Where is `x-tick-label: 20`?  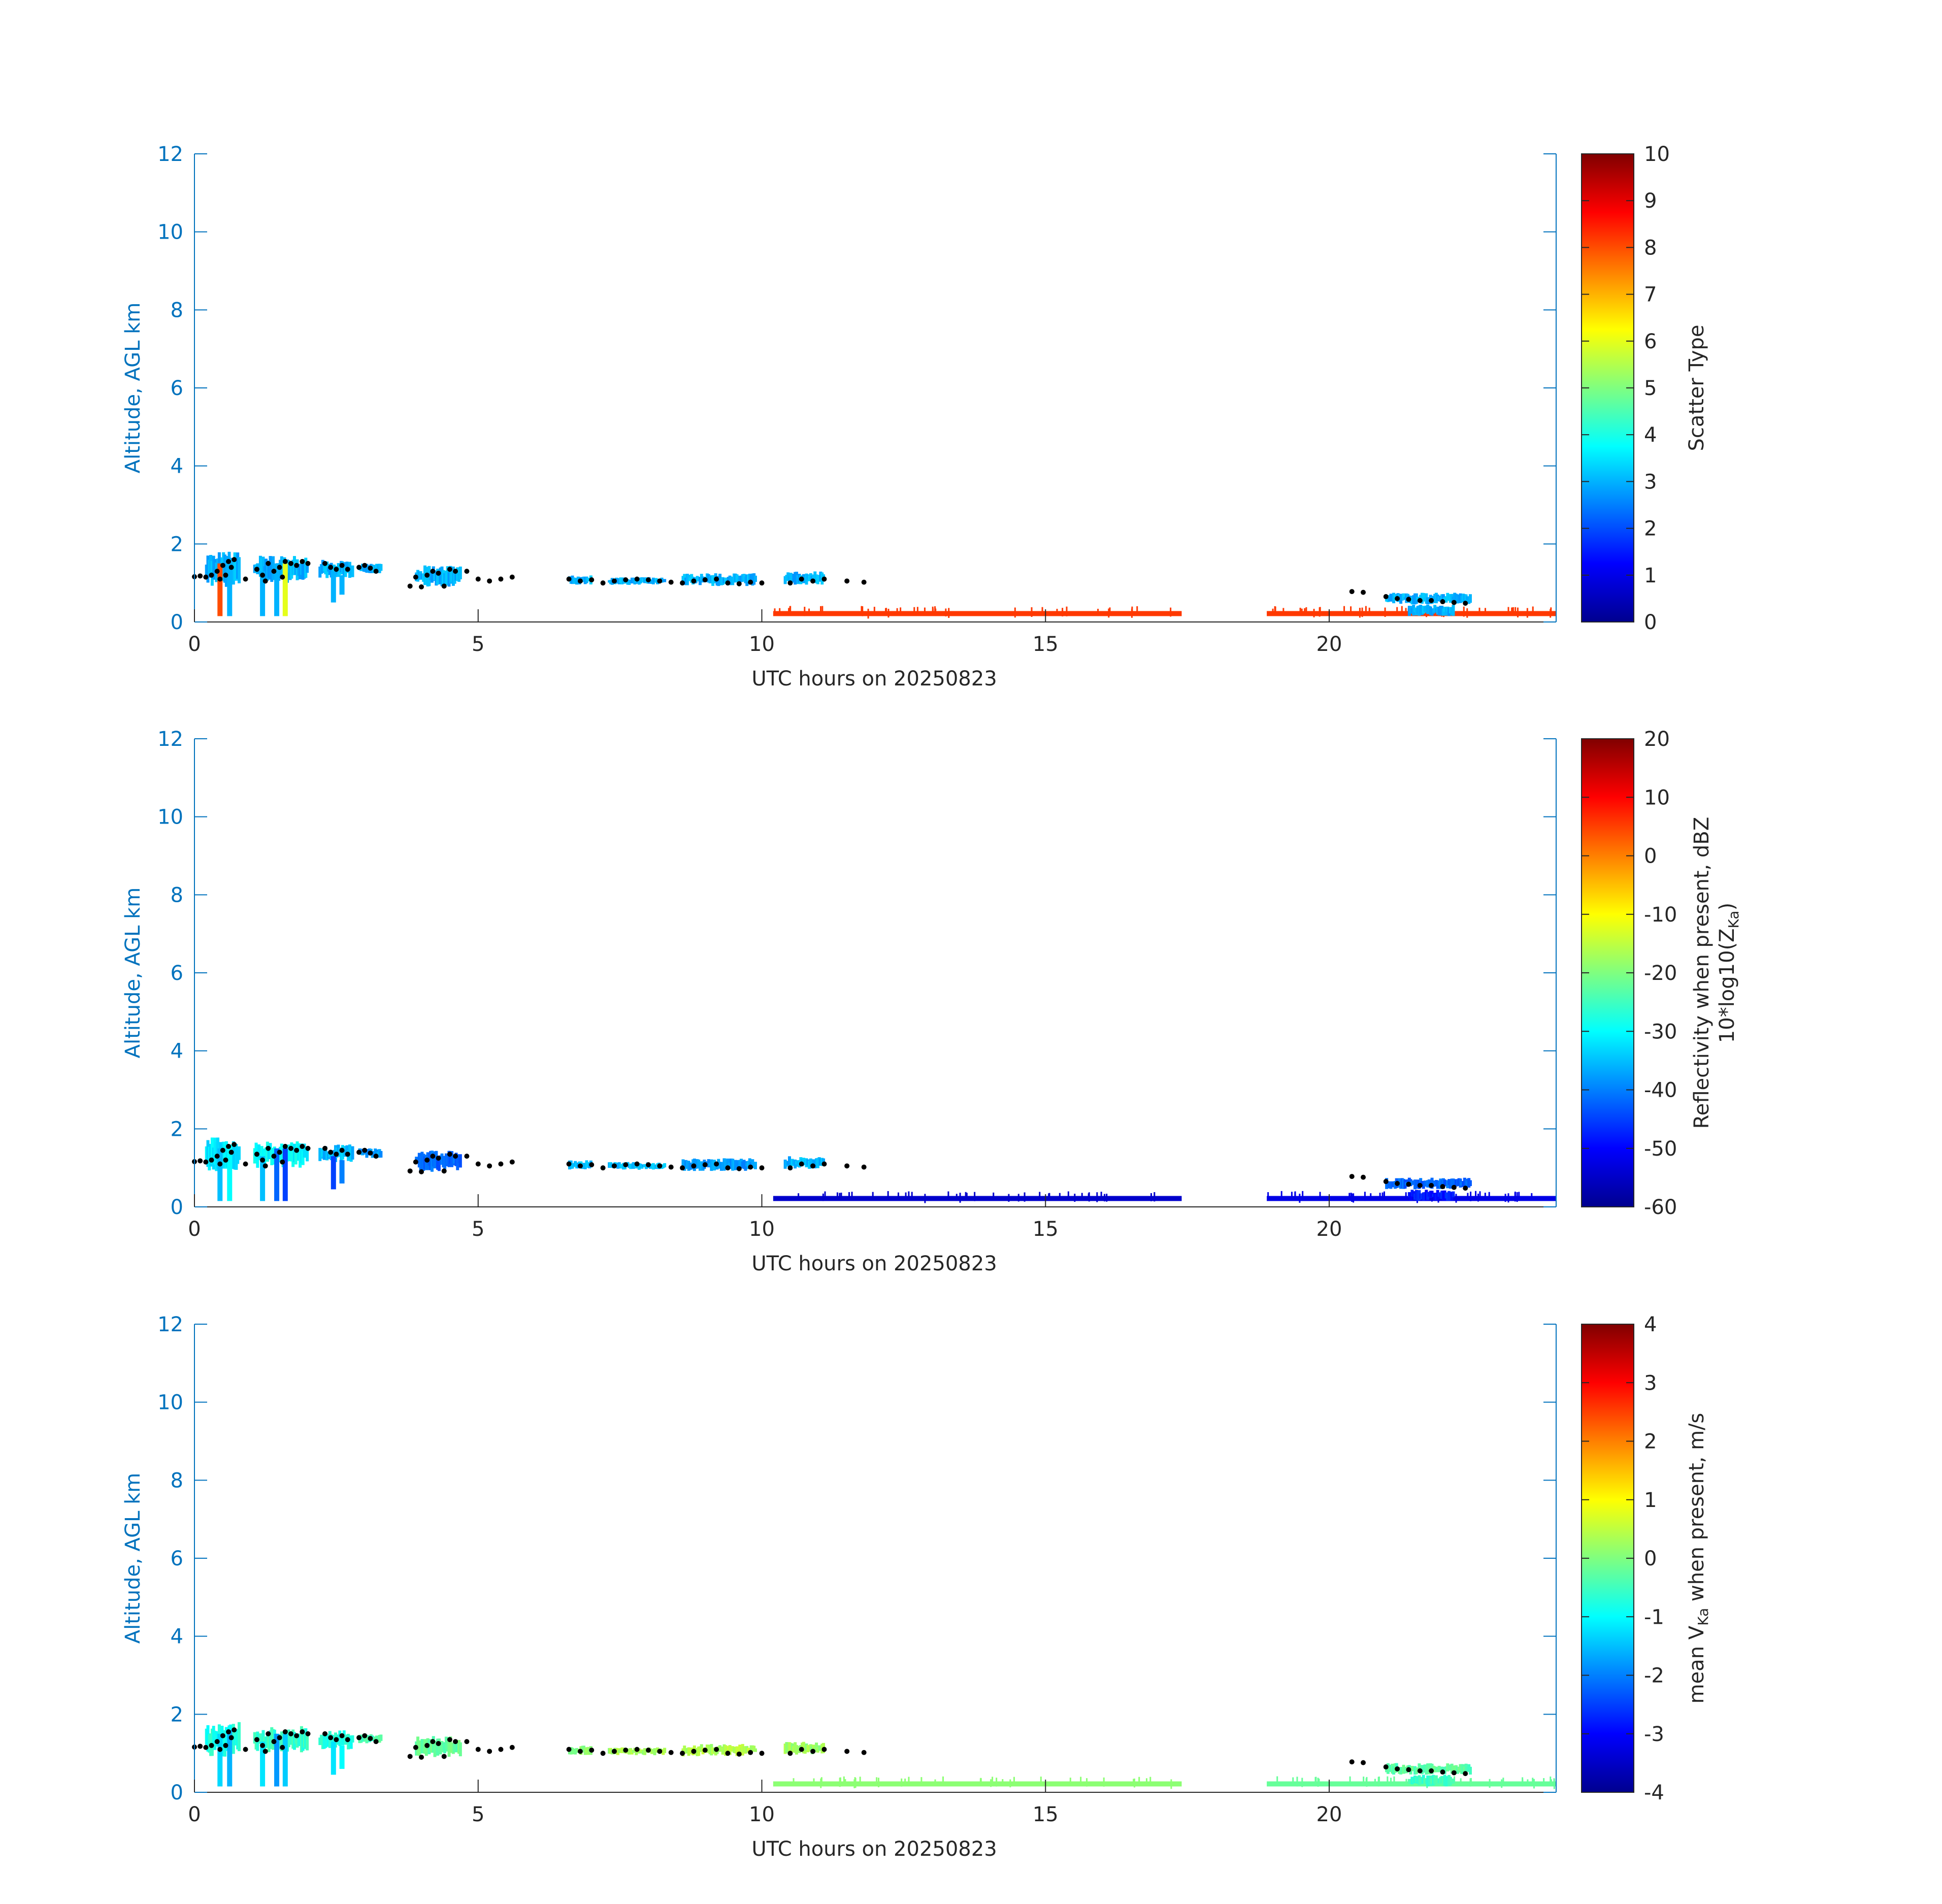
x-tick-label: 20 is located at coordinates (1329, 1230).